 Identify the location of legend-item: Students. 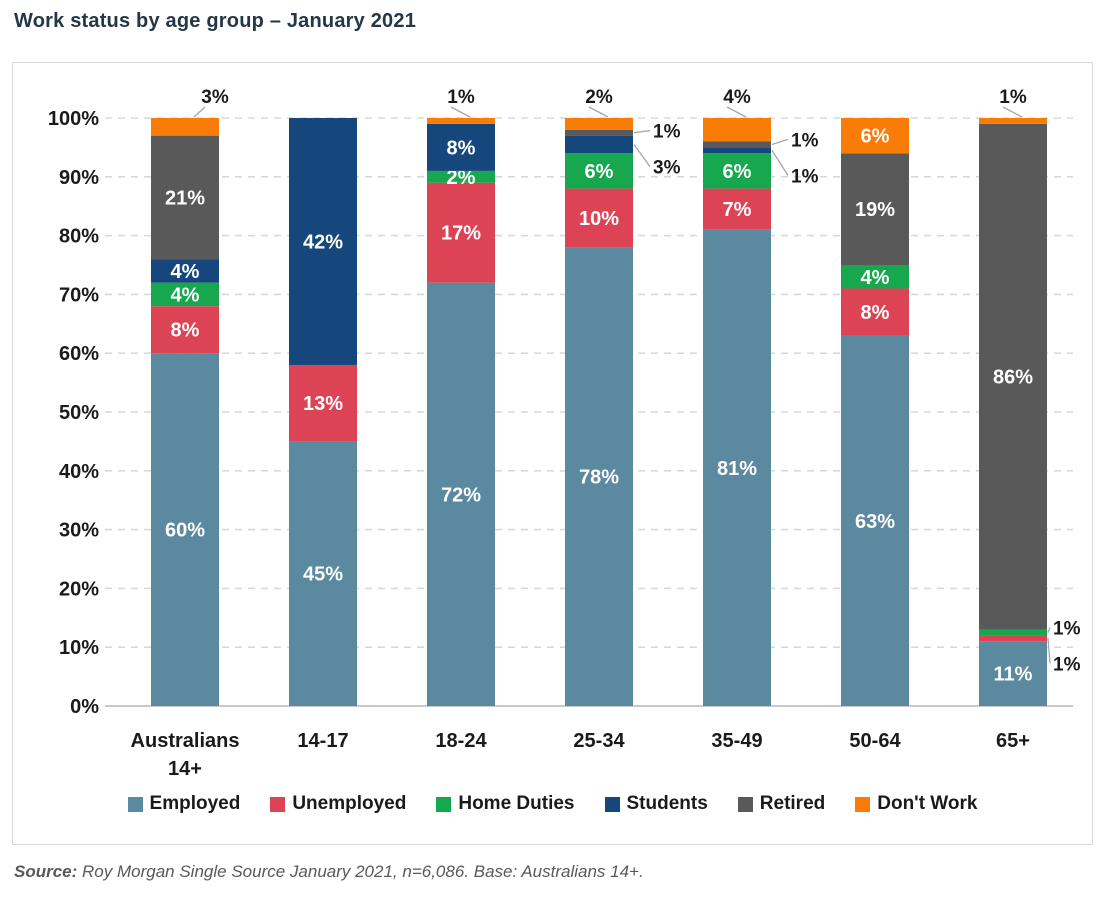
(656, 804).